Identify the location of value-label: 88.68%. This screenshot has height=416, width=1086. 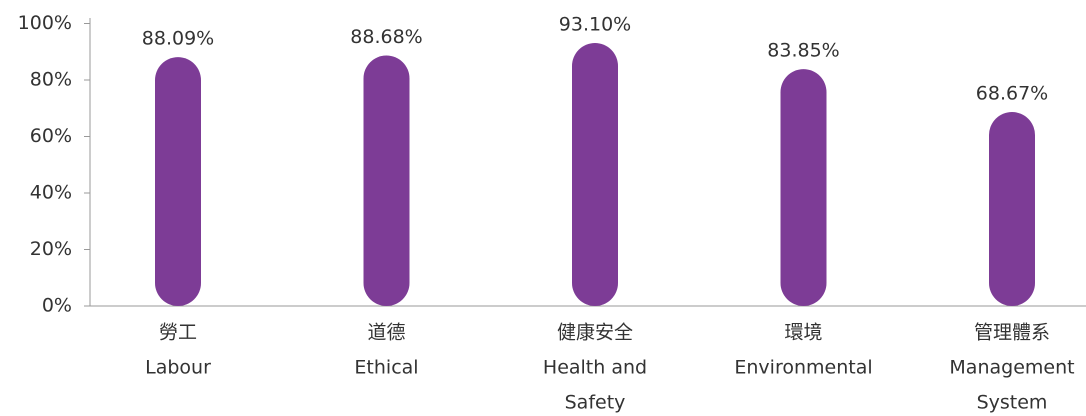
(386, 37).